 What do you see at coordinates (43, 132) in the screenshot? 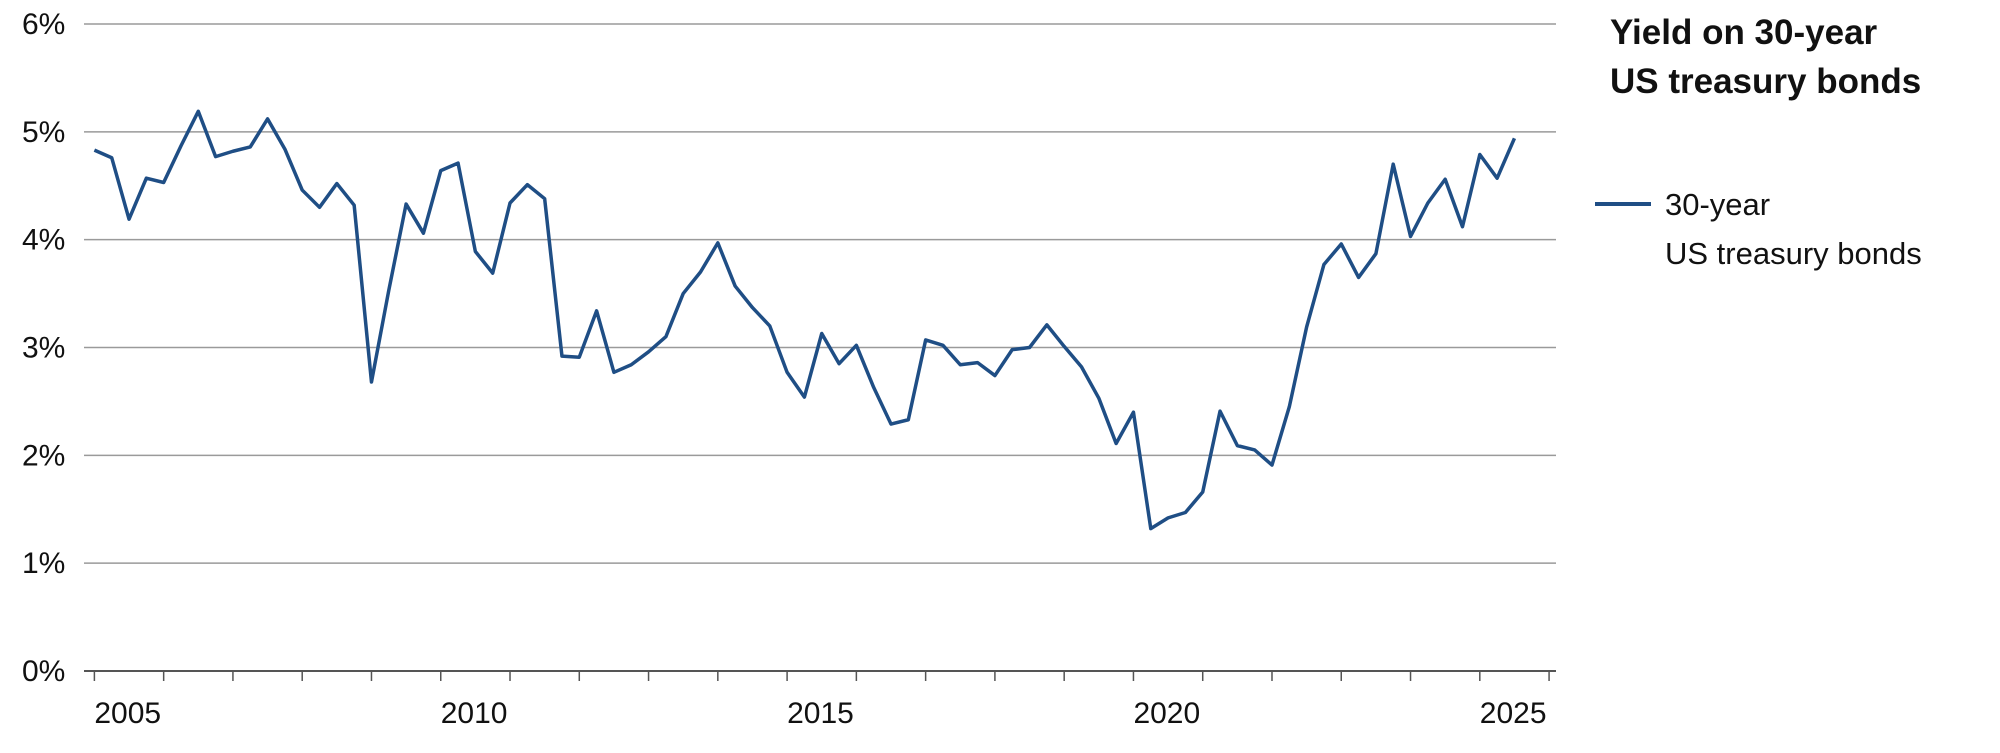
I see `y-tick-label: 5%` at bounding box center [43, 132].